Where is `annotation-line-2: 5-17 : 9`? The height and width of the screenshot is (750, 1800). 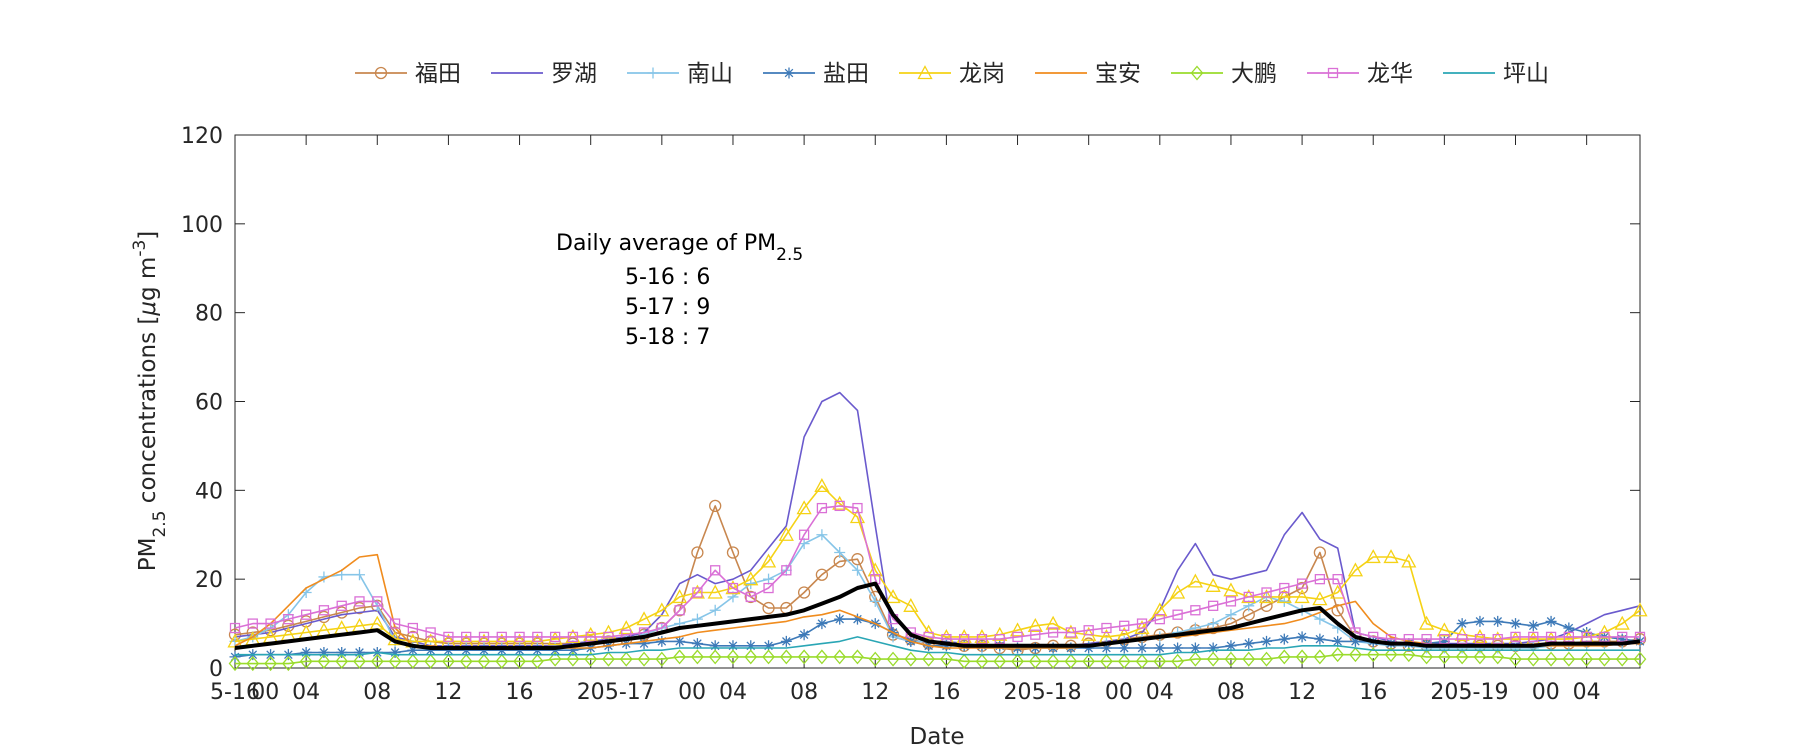
annotation-line-2: 5-17 : 9 is located at coordinates (667, 307).